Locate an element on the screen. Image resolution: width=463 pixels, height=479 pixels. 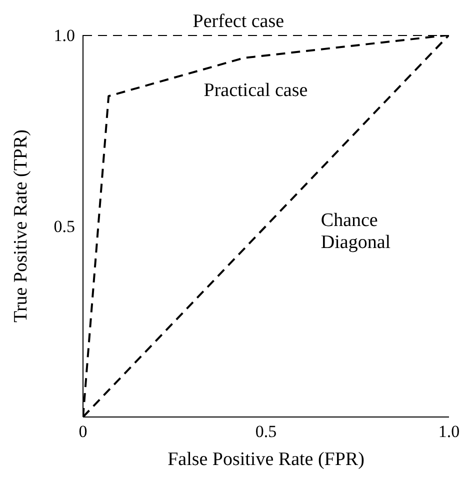
series-label: Practical case is located at coordinates (256, 91).